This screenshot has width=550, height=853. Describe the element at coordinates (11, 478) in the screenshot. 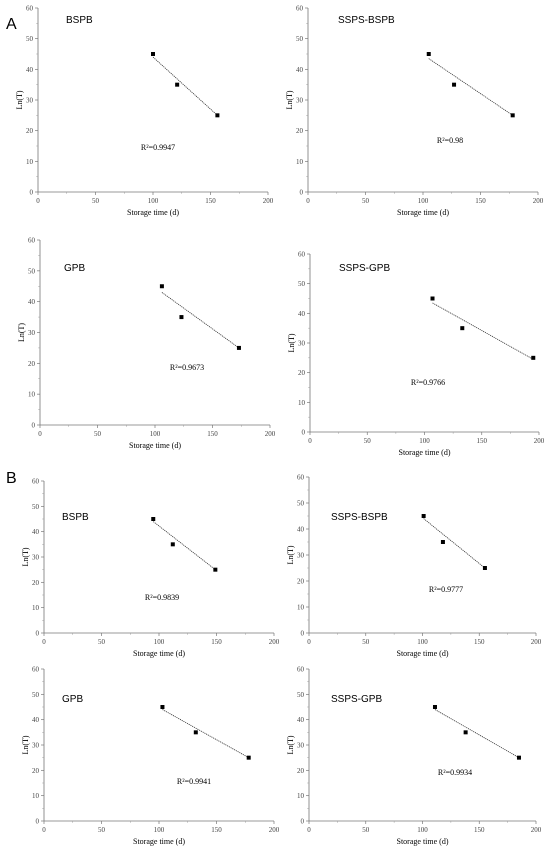

I see `panel-b-label: B` at that location.